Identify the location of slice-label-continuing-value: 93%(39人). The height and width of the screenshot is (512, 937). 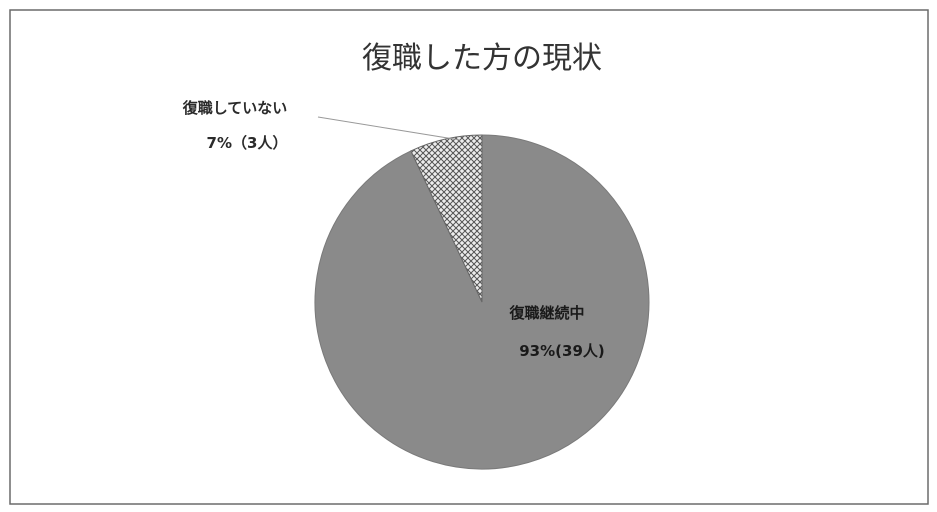
(562, 351).